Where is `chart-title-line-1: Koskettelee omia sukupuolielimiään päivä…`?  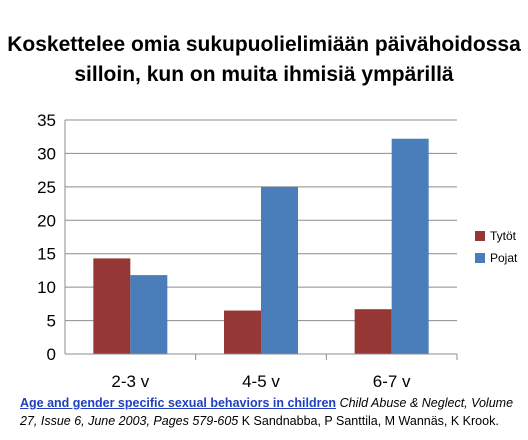 chart-title-line-1: Koskettelee omia sukupuolielimiään päivä… is located at coordinates (264, 44).